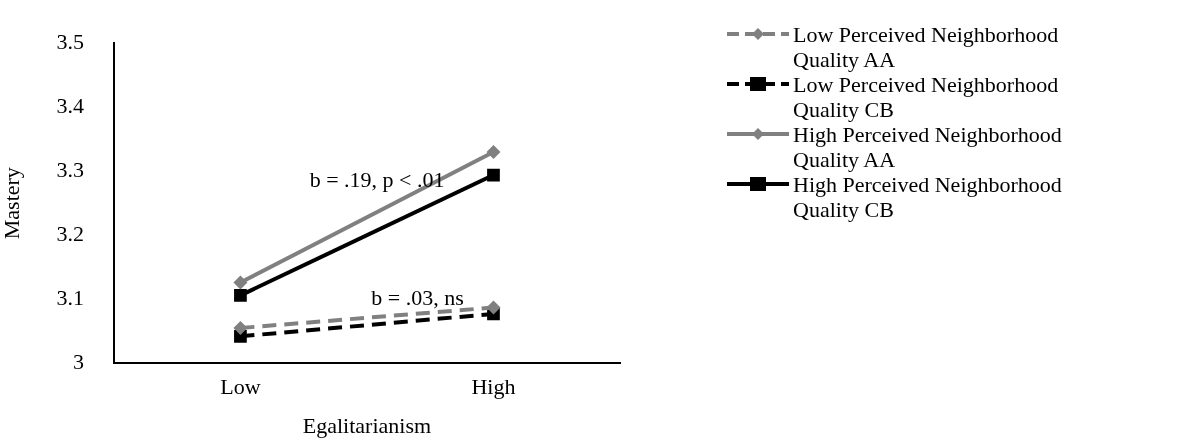 The height and width of the screenshot is (440, 1204). Describe the element at coordinates (377, 179) in the screenshot. I see `annotation: b = .19, p < .01` at that location.